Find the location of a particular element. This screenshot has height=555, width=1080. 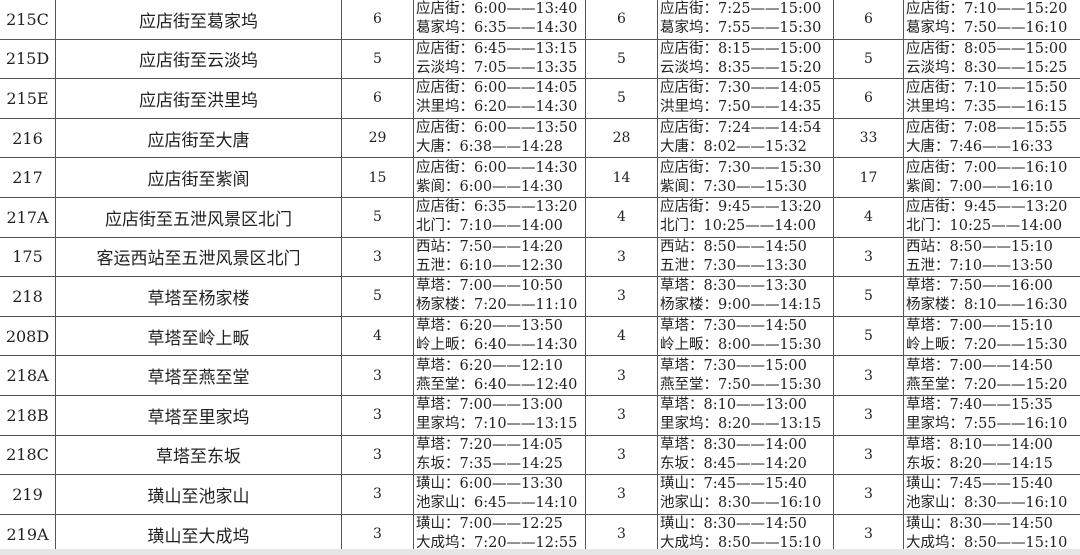

departure-time-line: 应店街：7:10——15:20 is located at coordinates (987, 9).